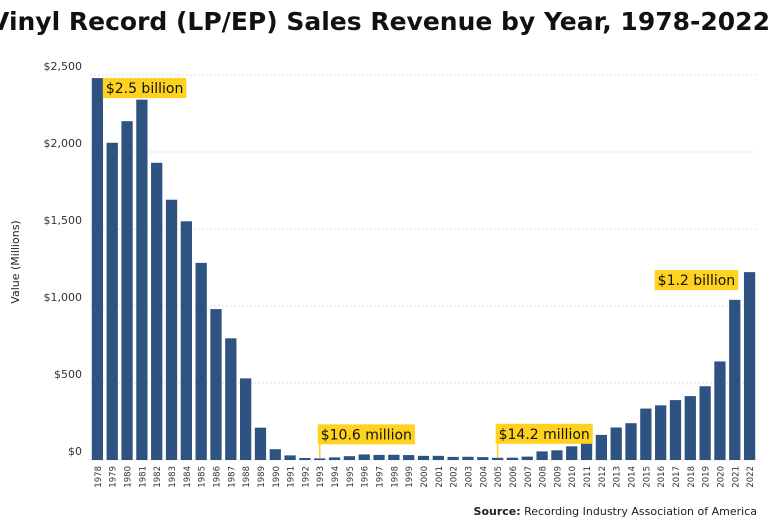 This screenshot has height=525, width=768. I want to click on annotation: $2.5 billion, so click(144, 88).